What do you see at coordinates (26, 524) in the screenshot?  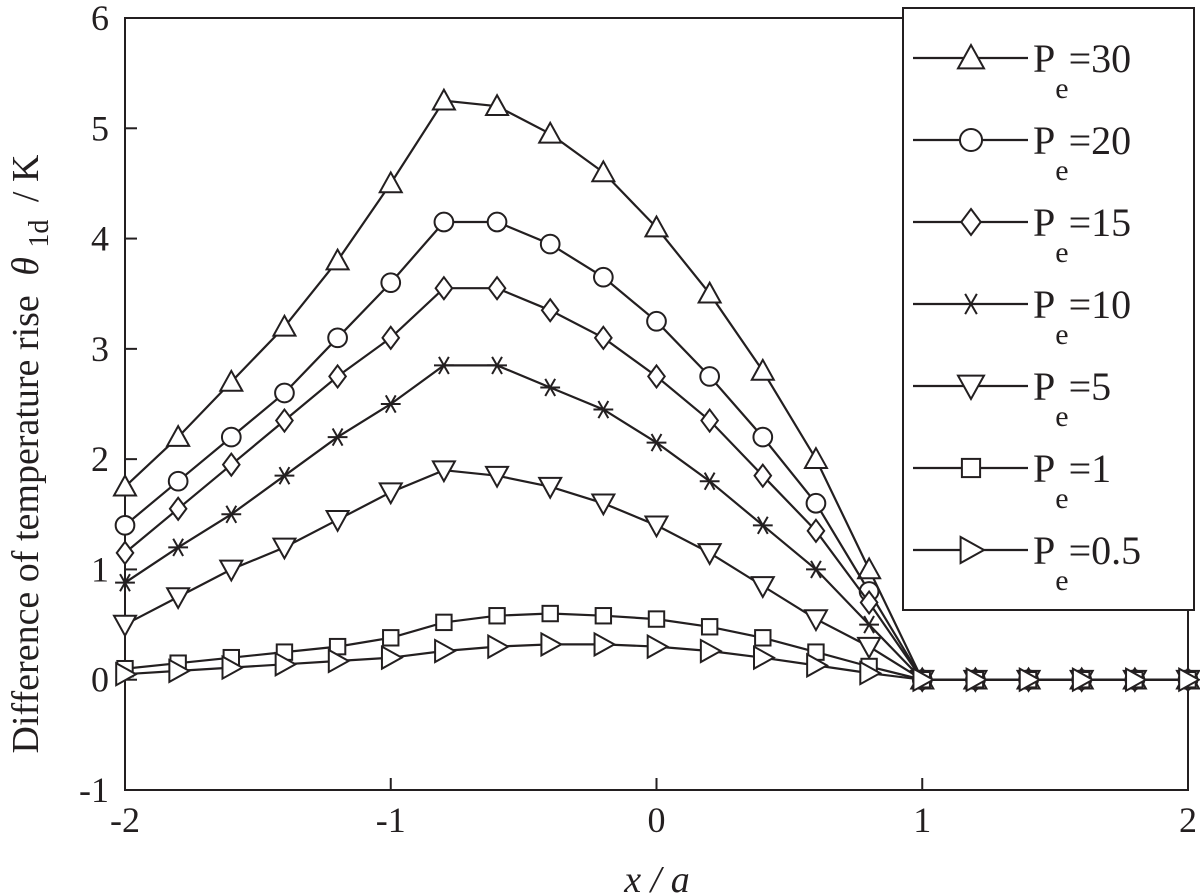 I see `y-axis-label-main: Difference of temperature rise` at bounding box center [26, 524].